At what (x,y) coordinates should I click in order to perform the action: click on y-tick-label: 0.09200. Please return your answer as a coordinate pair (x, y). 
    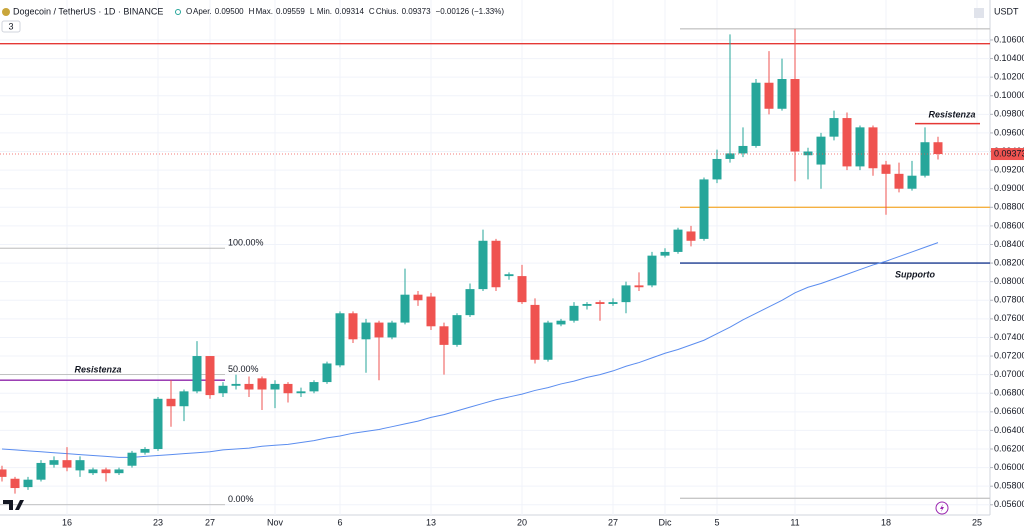
    Looking at the image, I should click on (1009, 169).